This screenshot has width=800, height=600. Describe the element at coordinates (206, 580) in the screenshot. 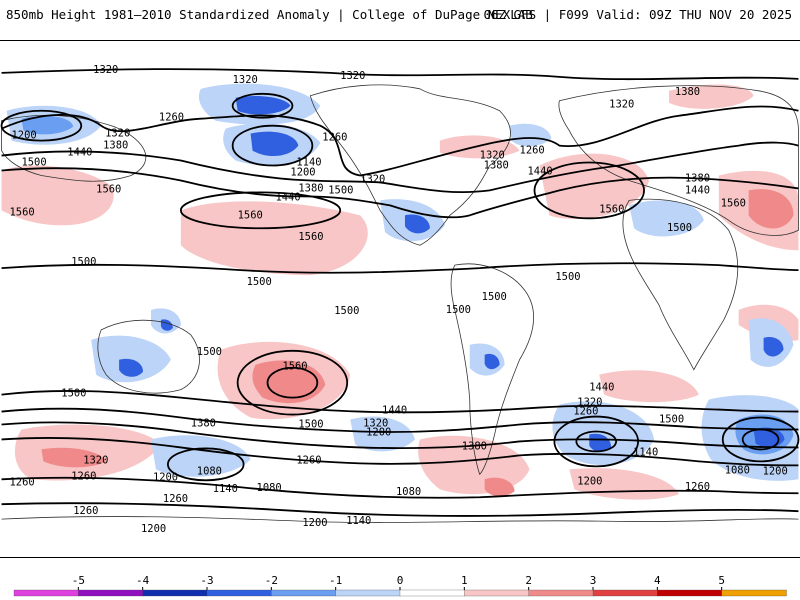

I see `colorbar-tick-label: -3` at that location.